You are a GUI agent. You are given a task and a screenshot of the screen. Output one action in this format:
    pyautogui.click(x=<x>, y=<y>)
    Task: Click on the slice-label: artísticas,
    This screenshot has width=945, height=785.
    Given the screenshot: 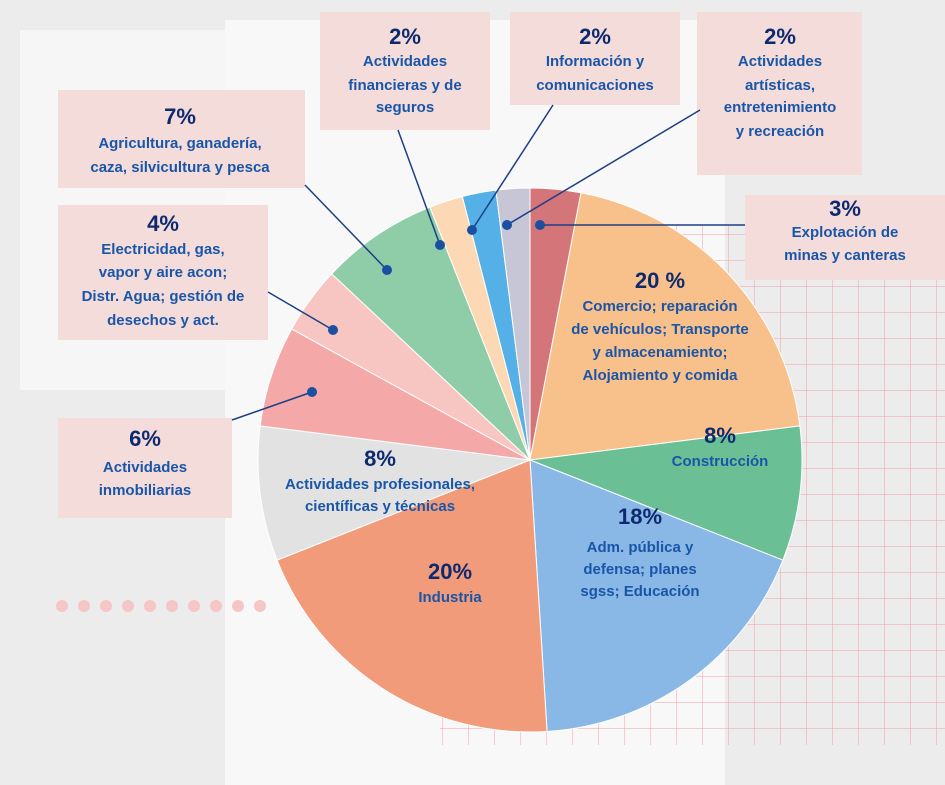 What is the action you would take?
    pyautogui.click(x=780, y=85)
    